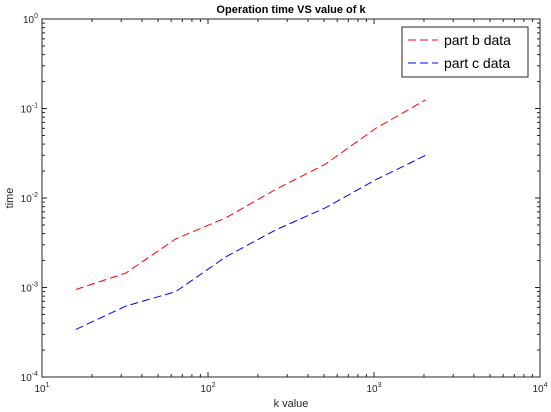 The height and width of the screenshot is (412, 551). What do you see at coordinates (477, 40) in the screenshot?
I see `legend-label: part b data` at bounding box center [477, 40].